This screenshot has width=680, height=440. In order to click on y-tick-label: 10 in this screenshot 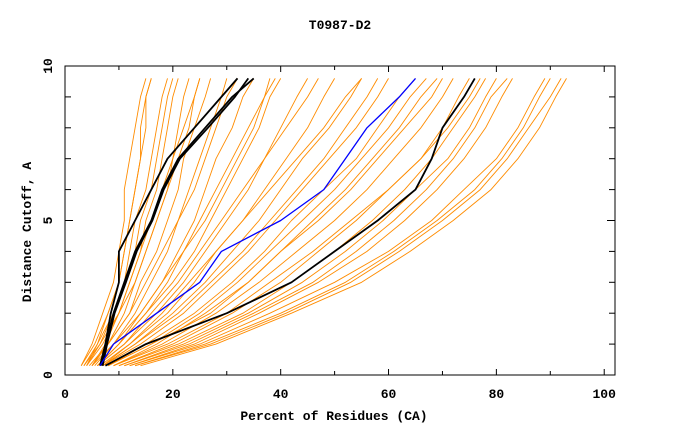, I will do `click(48, 66)`.